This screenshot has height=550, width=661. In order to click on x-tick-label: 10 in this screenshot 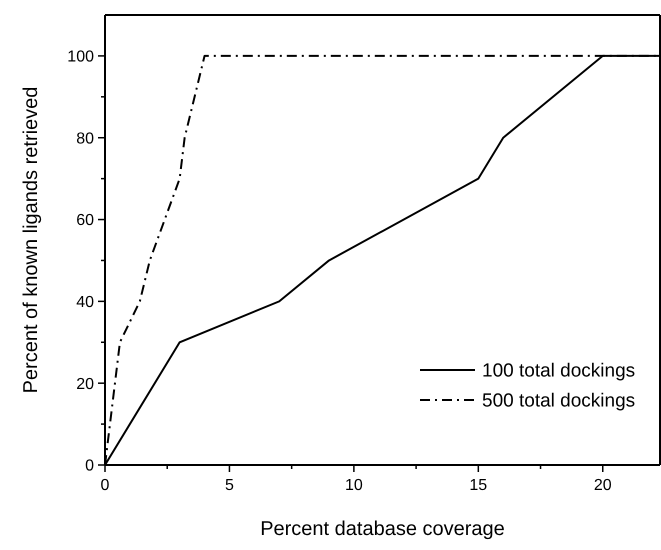, I will do `click(353, 485)`.